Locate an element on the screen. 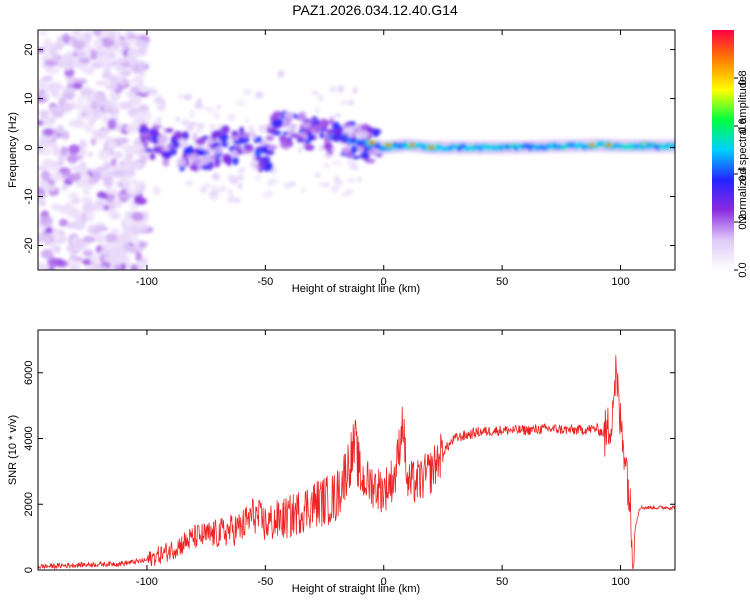 This screenshot has height=600, width=750. colorbar-label: Normalized spectral amplitude is located at coordinates (743, 150).